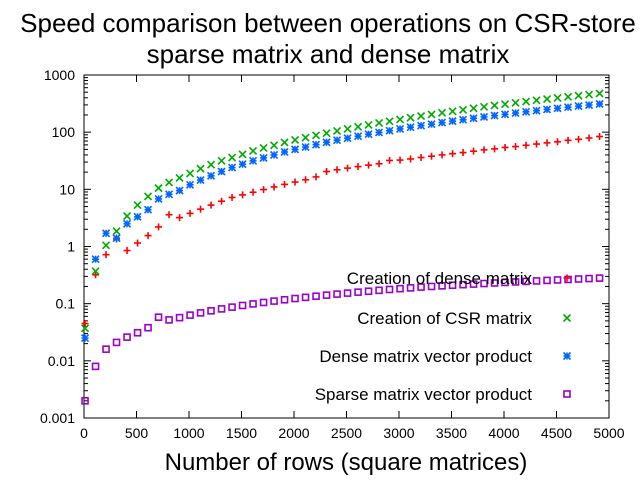 This screenshot has height=480, width=640. Describe the element at coordinates (567, 356) in the screenshot. I see `legend-marker` at that location.